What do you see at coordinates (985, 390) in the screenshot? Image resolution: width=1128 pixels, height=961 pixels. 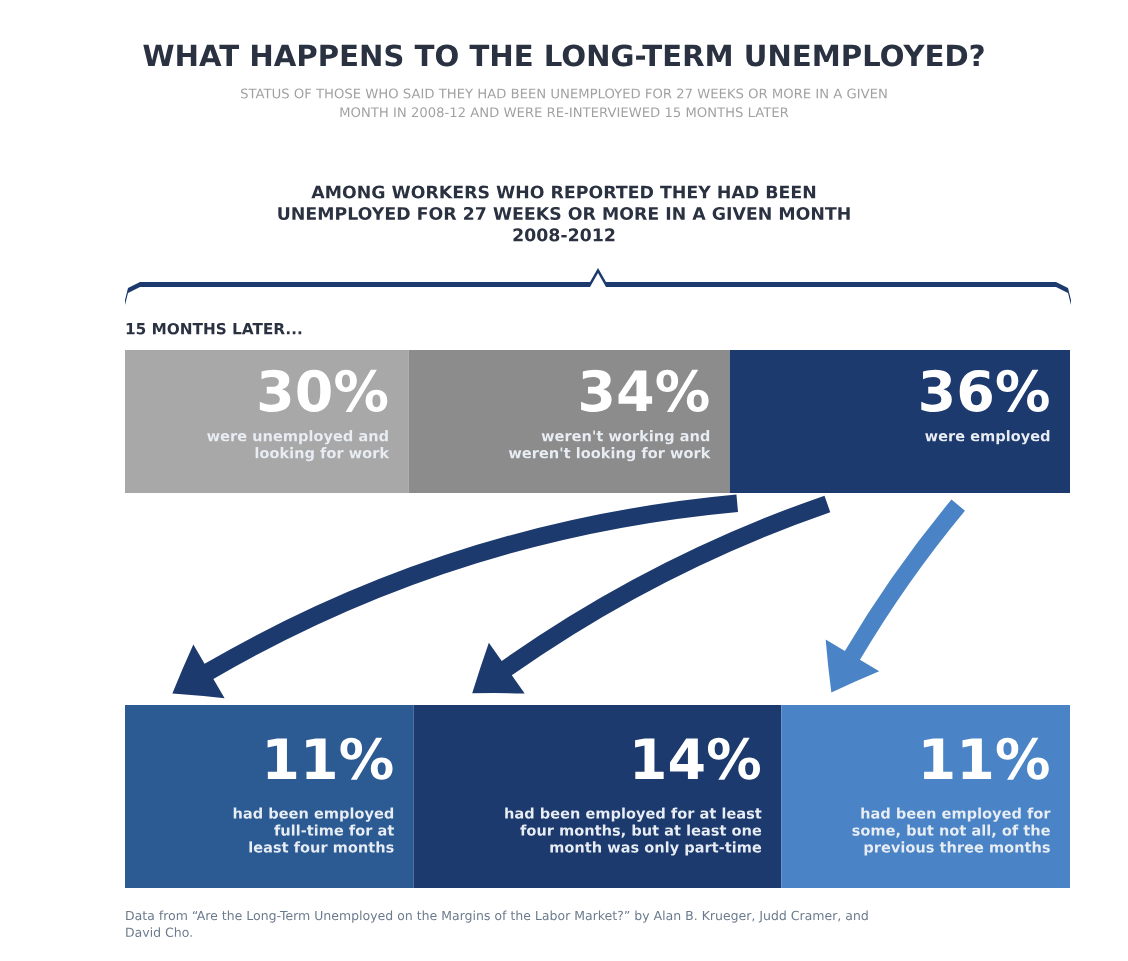 I see `data-label: 36%` at bounding box center [985, 390].